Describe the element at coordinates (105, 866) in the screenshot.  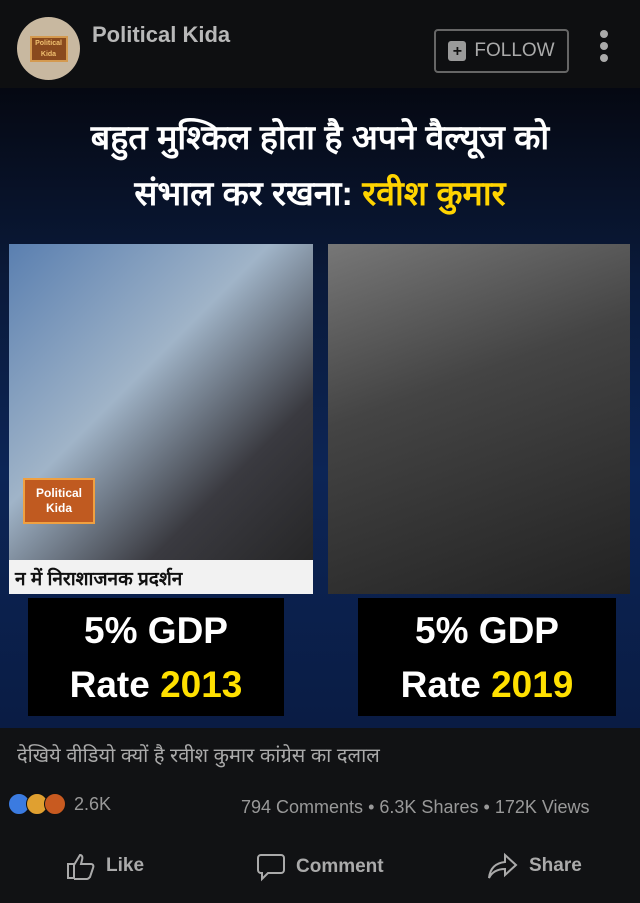
I see `like-button: Like` at that location.